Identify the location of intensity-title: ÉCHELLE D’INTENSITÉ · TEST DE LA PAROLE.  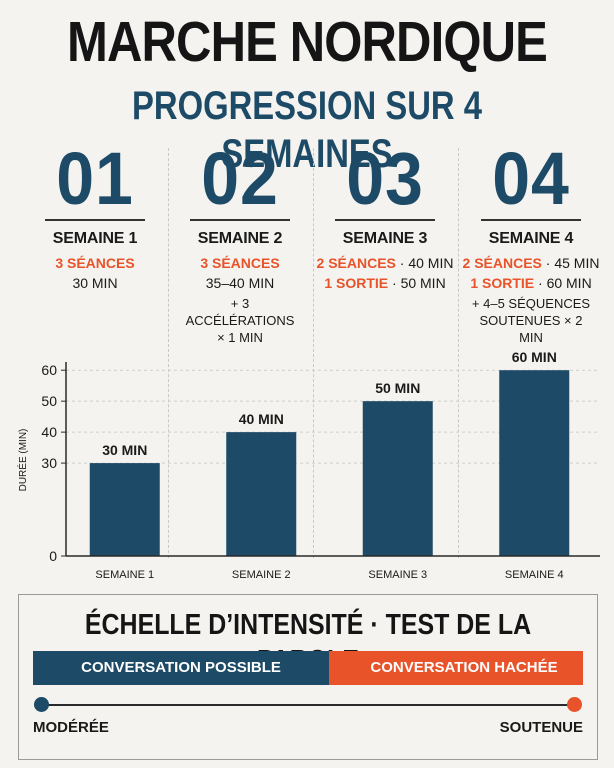
(308, 643).